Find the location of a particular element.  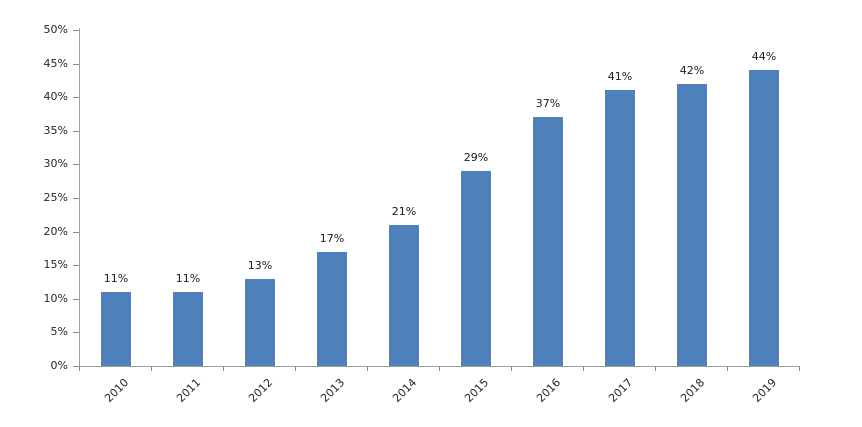

y-axis-tick-label: 45% is located at coordinates (55, 63).